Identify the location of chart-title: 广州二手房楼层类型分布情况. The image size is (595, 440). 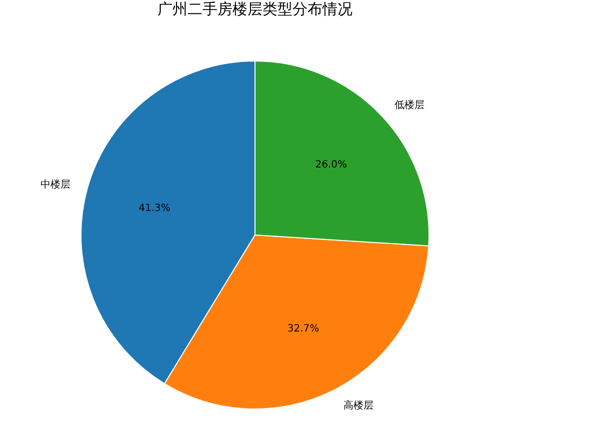
(255, 9).